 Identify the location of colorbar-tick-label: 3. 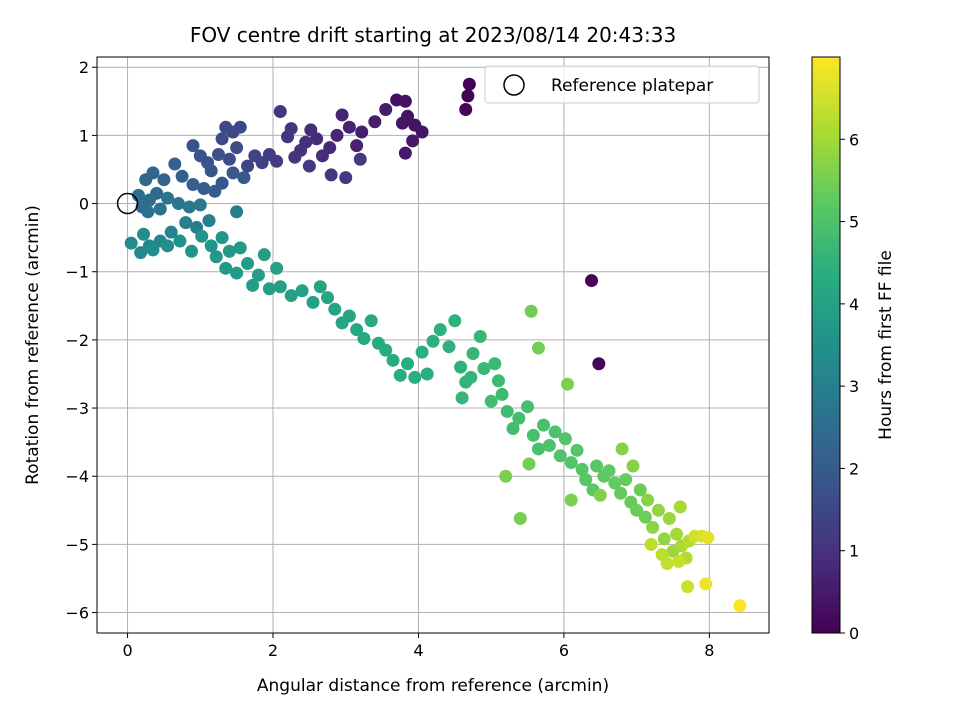
(854, 386).